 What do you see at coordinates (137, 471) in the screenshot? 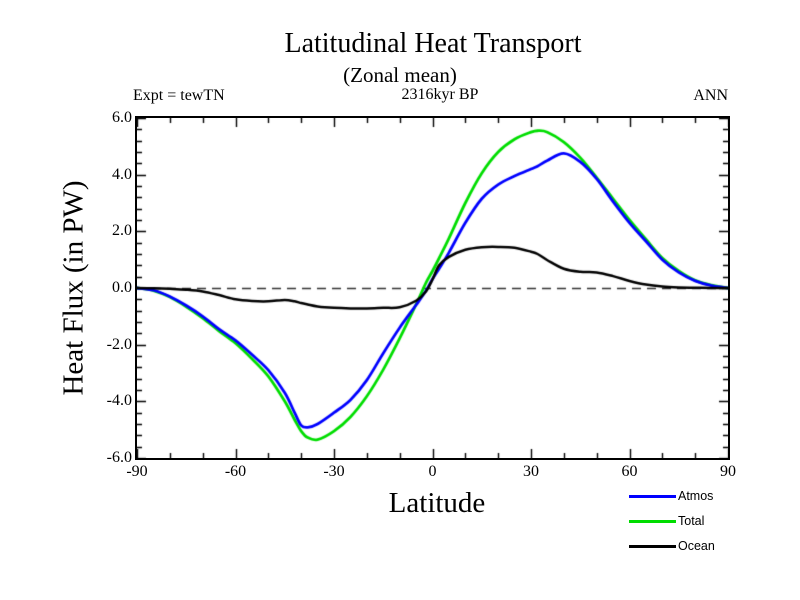
I see `x-tick-label: -90` at bounding box center [137, 471].